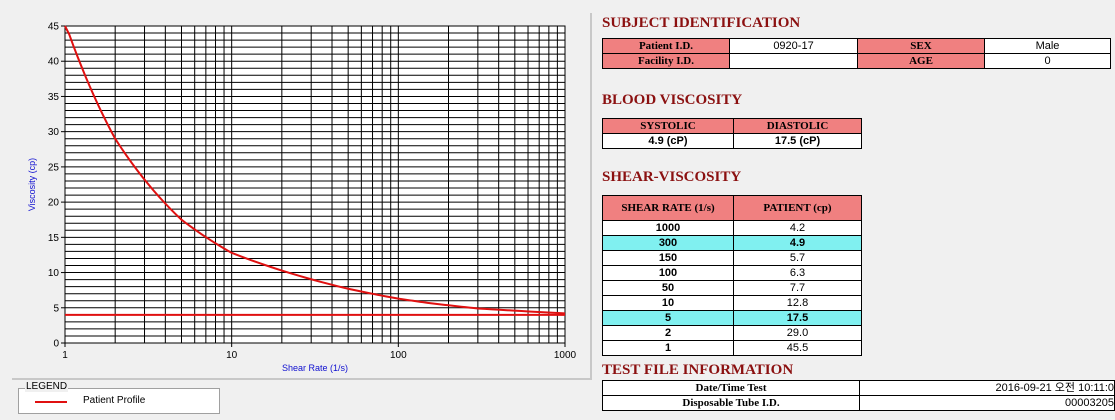  I want to click on table-row: 100 6.3, so click(732, 273).